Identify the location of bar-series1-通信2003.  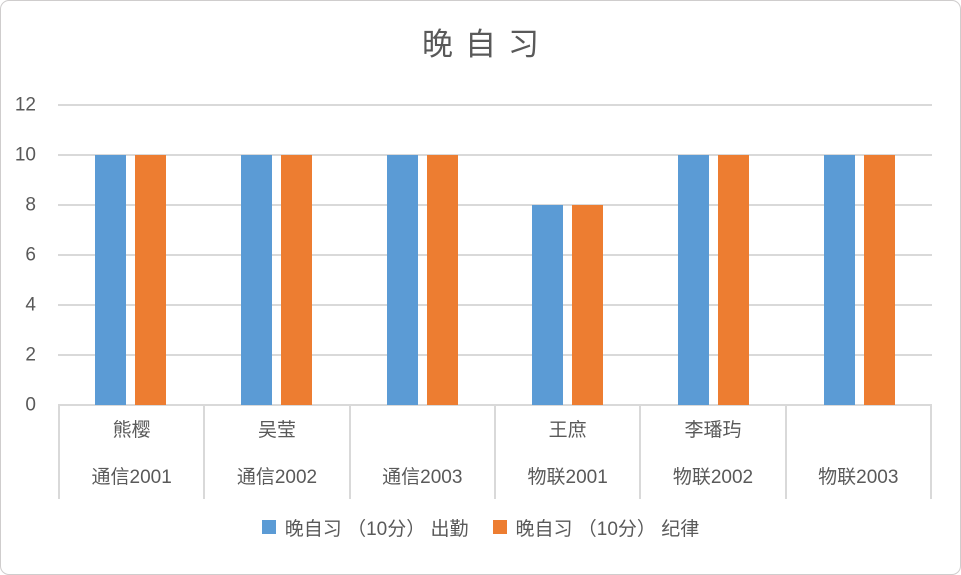
(402, 280).